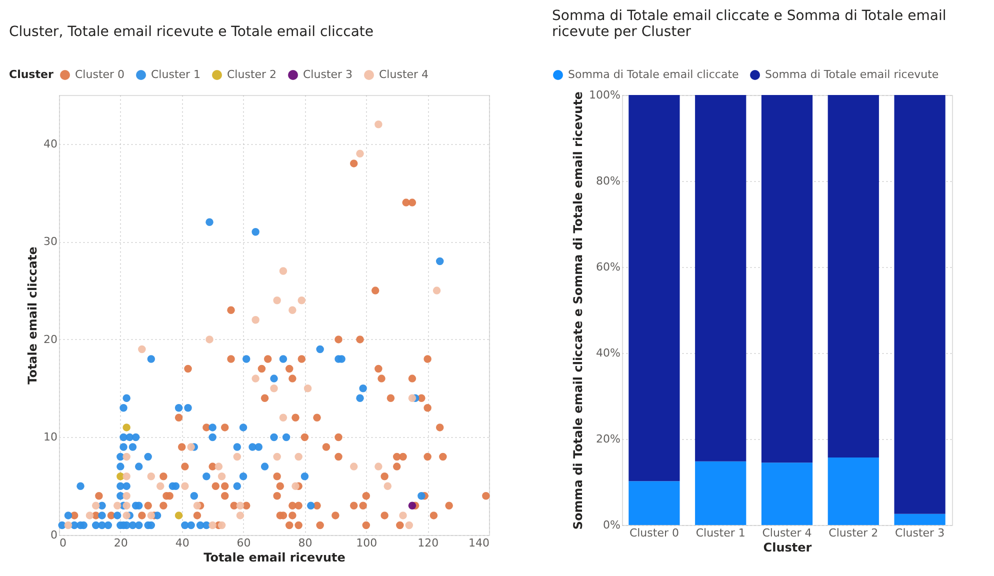  What do you see at coordinates (479, 543) in the screenshot?
I see `x-tick-label: 140` at bounding box center [479, 543].